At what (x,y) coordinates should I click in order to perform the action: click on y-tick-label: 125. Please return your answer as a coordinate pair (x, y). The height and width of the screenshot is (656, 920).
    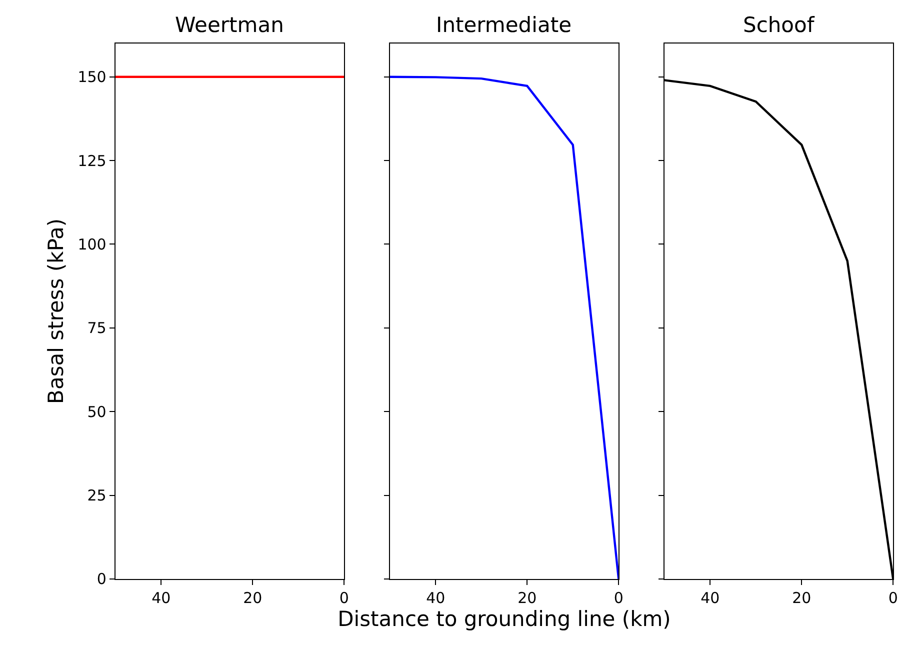
    Looking at the image, I should click on (92, 161).